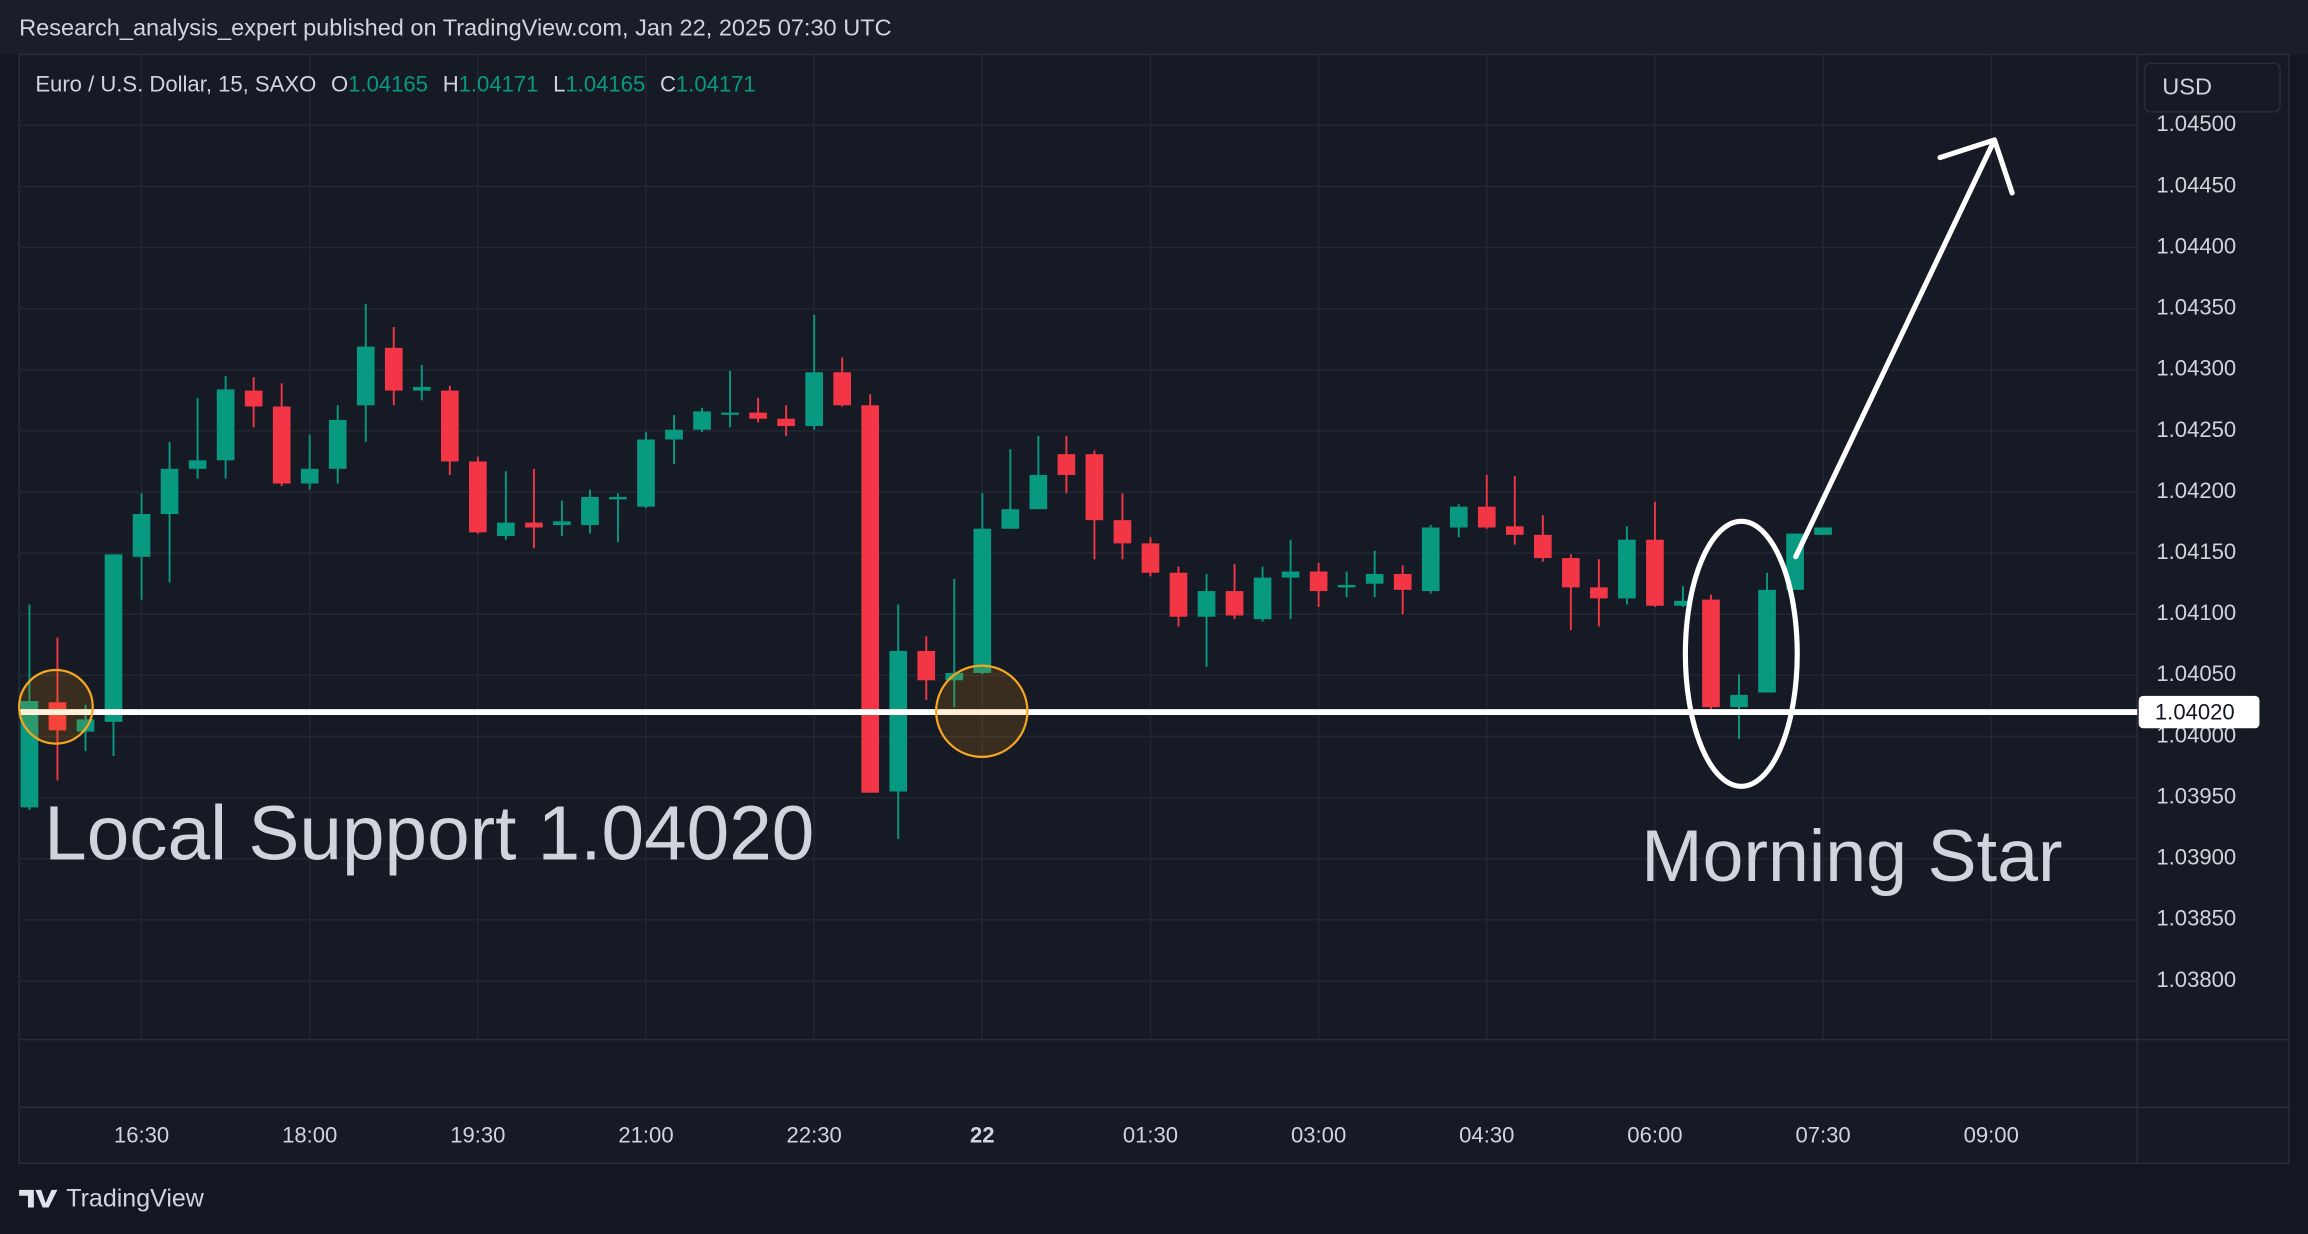 The height and width of the screenshot is (1234, 2308). I want to click on ohlc-label: C, so click(668, 83).